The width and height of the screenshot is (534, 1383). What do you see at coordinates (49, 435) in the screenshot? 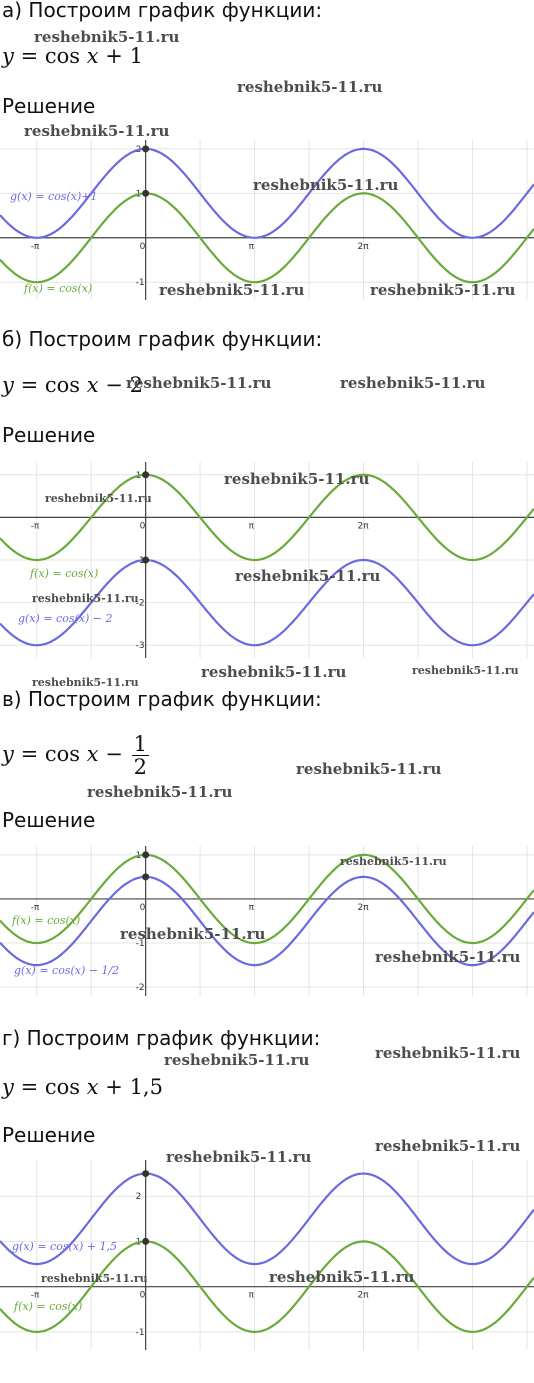
I see `part-b-solution-label: Решение` at bounding box center [49, 435].